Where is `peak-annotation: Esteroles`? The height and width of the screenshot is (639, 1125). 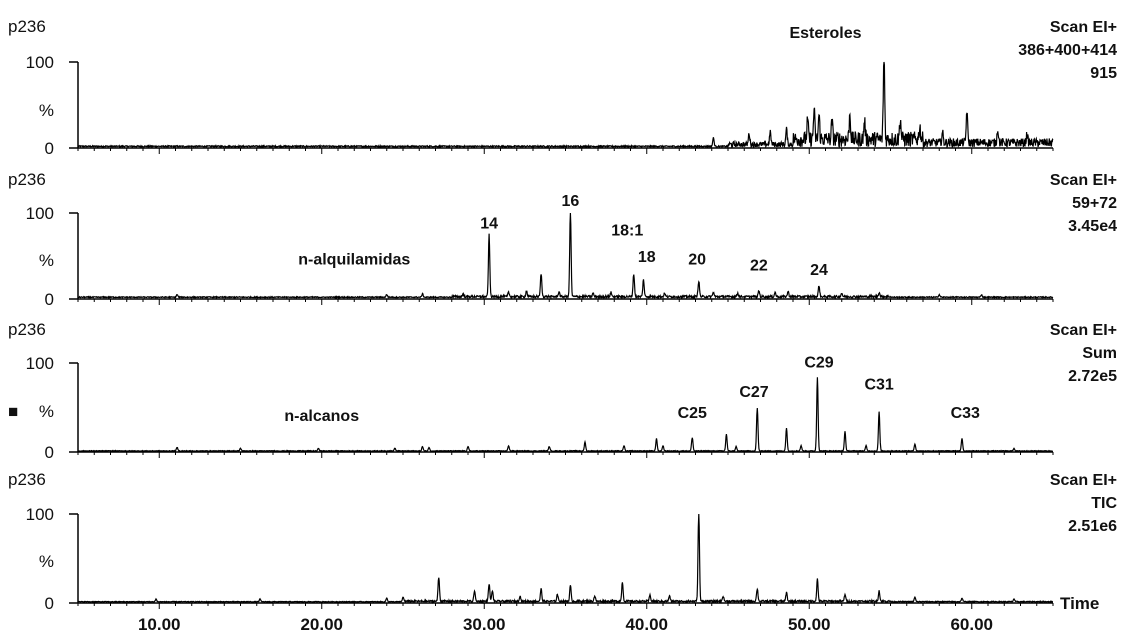 peak-annotation: Esteroles is located at coordinates (825, 33).